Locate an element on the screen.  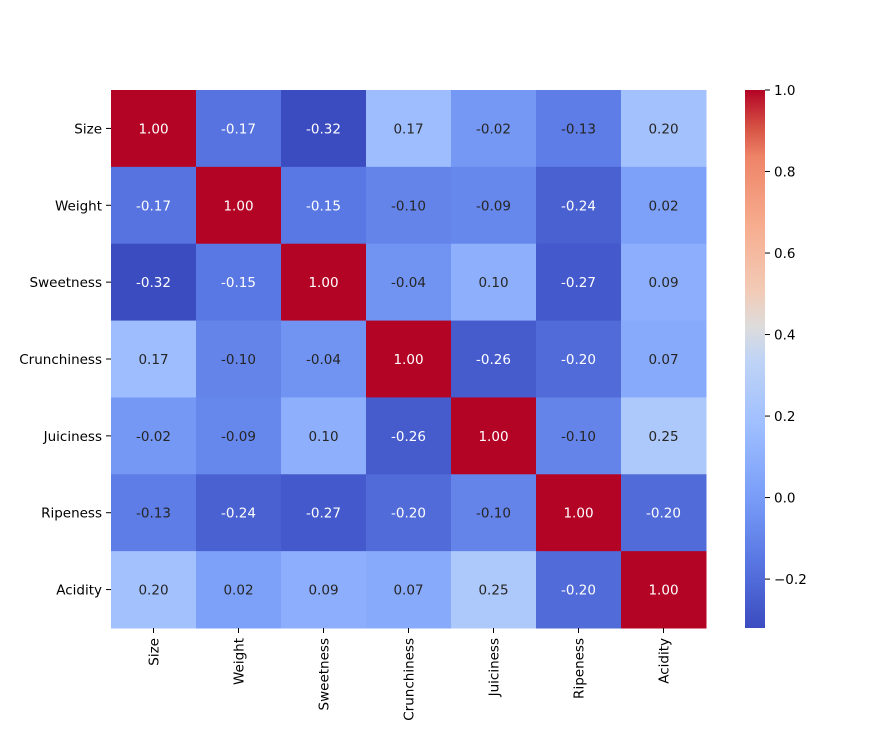
heatmap-cell-value: -0.24 is located at coordinates (238, 514).